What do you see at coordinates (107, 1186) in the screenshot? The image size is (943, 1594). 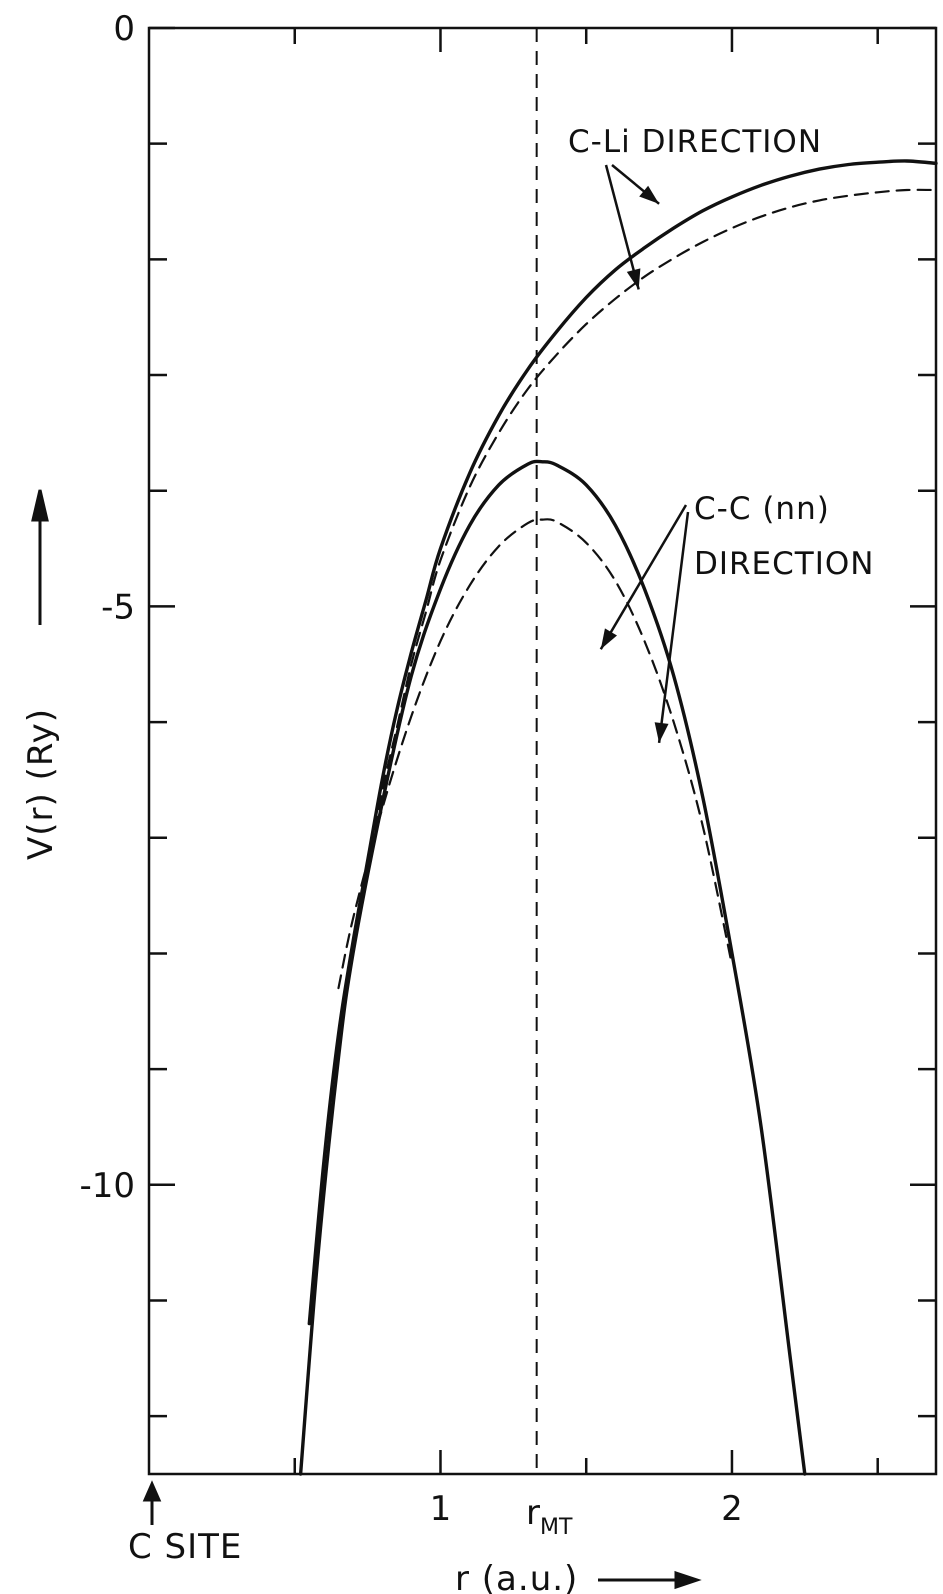 I see `y-tick-label: -10` at bounding box center [107, 1186].